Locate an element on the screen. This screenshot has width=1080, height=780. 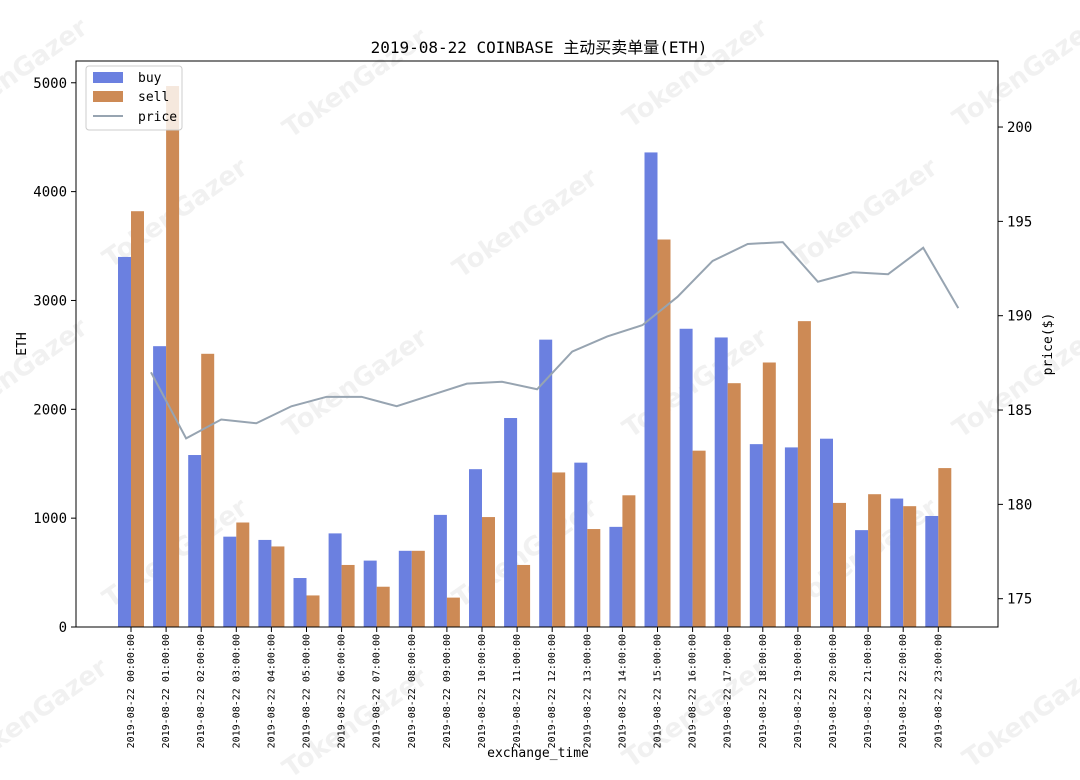
y-axis-label-left: ETH is located at coordinates (22, 343).